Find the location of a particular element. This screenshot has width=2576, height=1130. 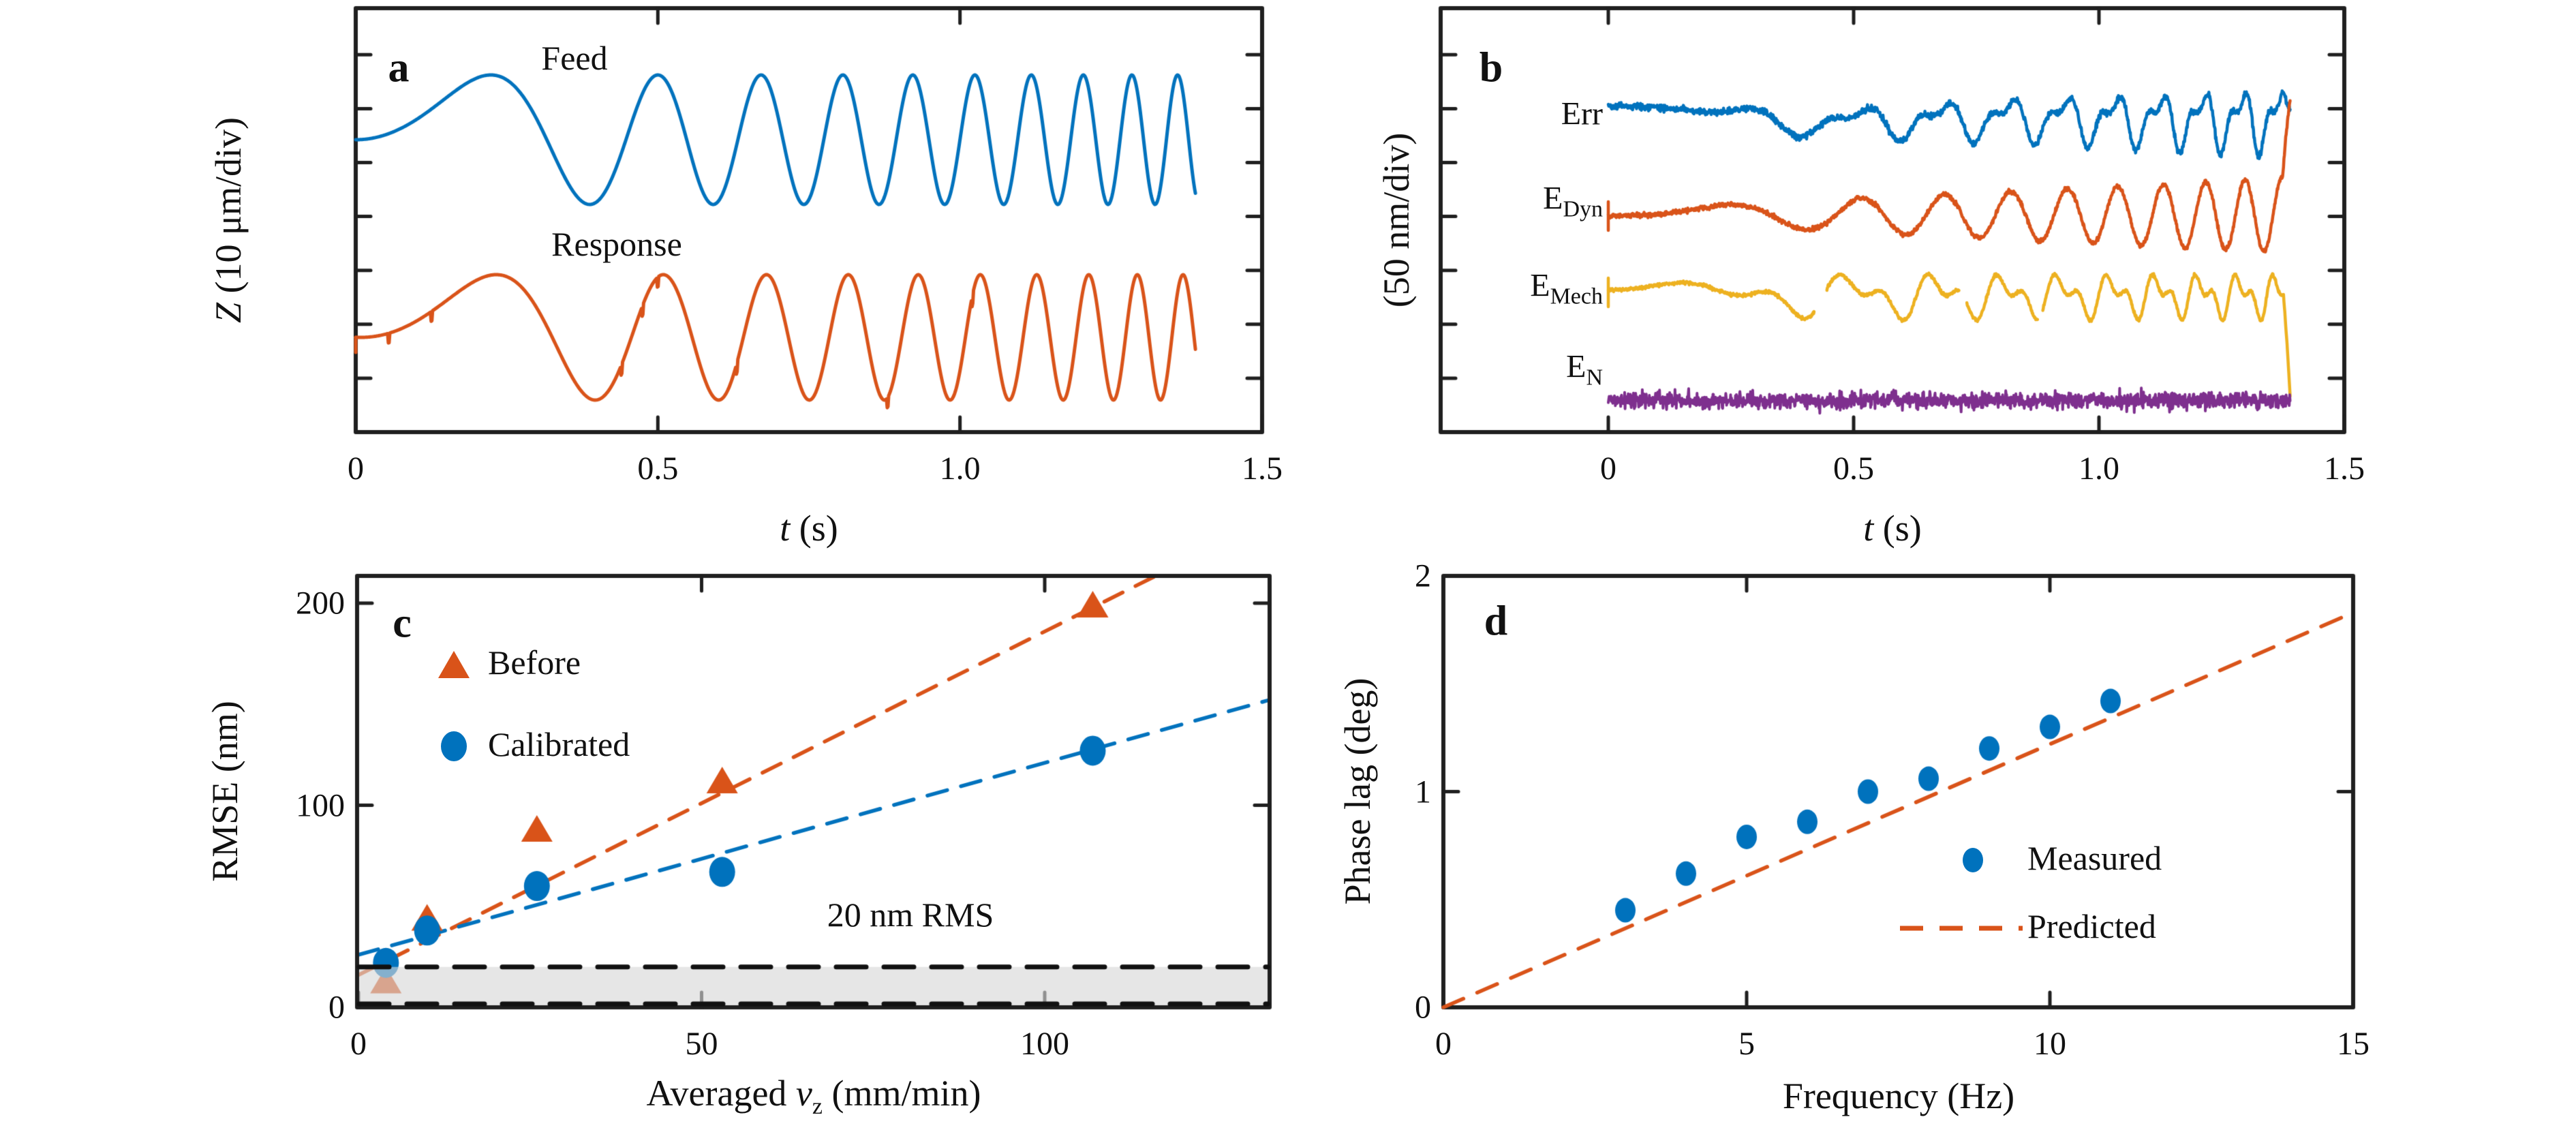

err-label-main: Err is located at coordinates (1582, 113).